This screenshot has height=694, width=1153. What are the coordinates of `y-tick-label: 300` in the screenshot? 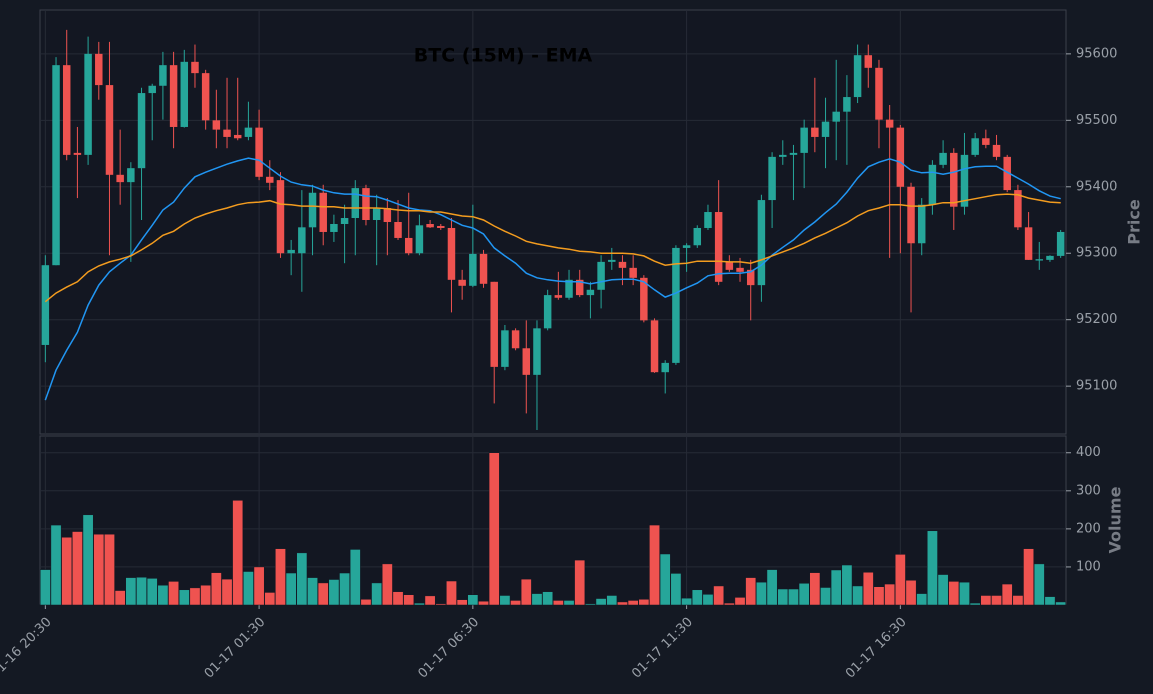 It's located at (1088, 490).